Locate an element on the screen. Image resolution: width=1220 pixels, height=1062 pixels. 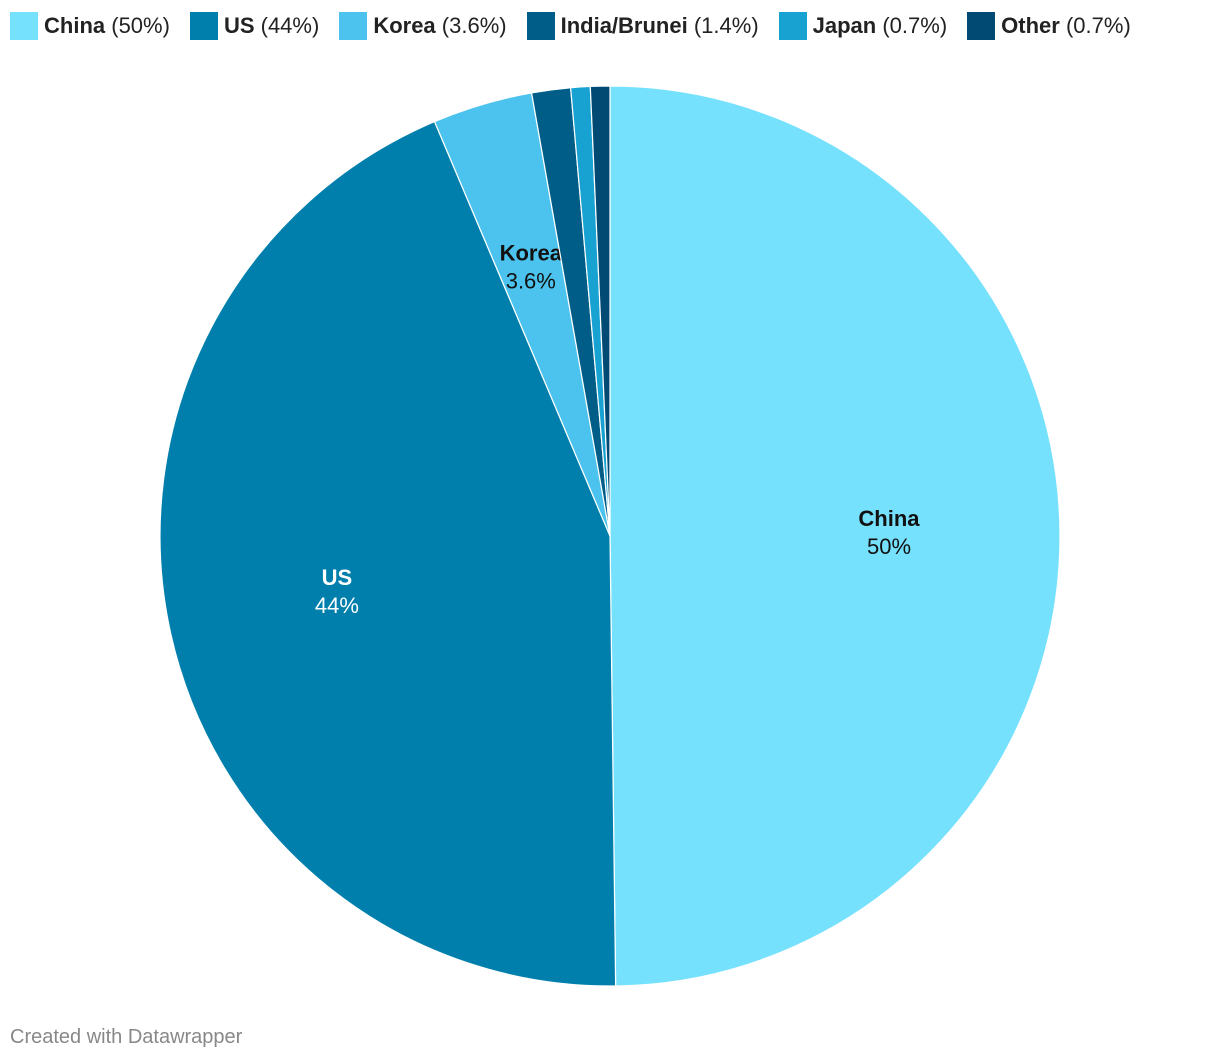
legend-name: China is located at coordinates (75, 25).